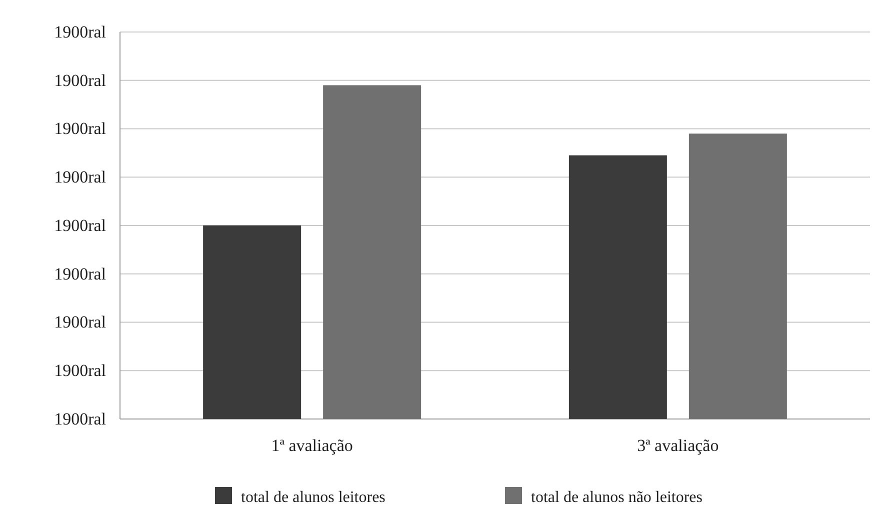 The width and height of the screenshot is (886, 520). I want to click on legend-label: total de alunos leitores, so click(313, 497).